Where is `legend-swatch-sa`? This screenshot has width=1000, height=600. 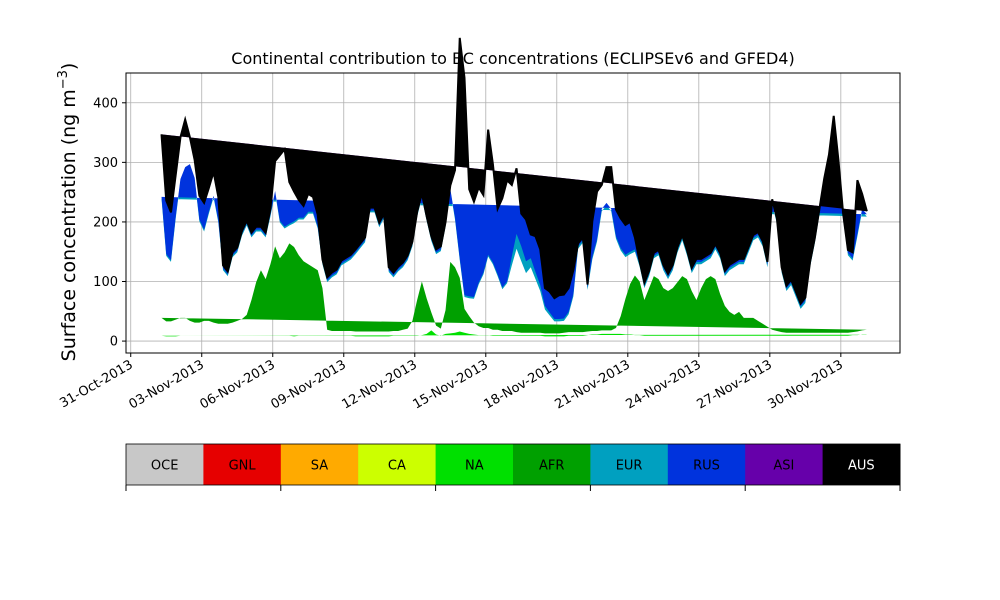 legend-swatch-sa is located at coordinates (319, 464).